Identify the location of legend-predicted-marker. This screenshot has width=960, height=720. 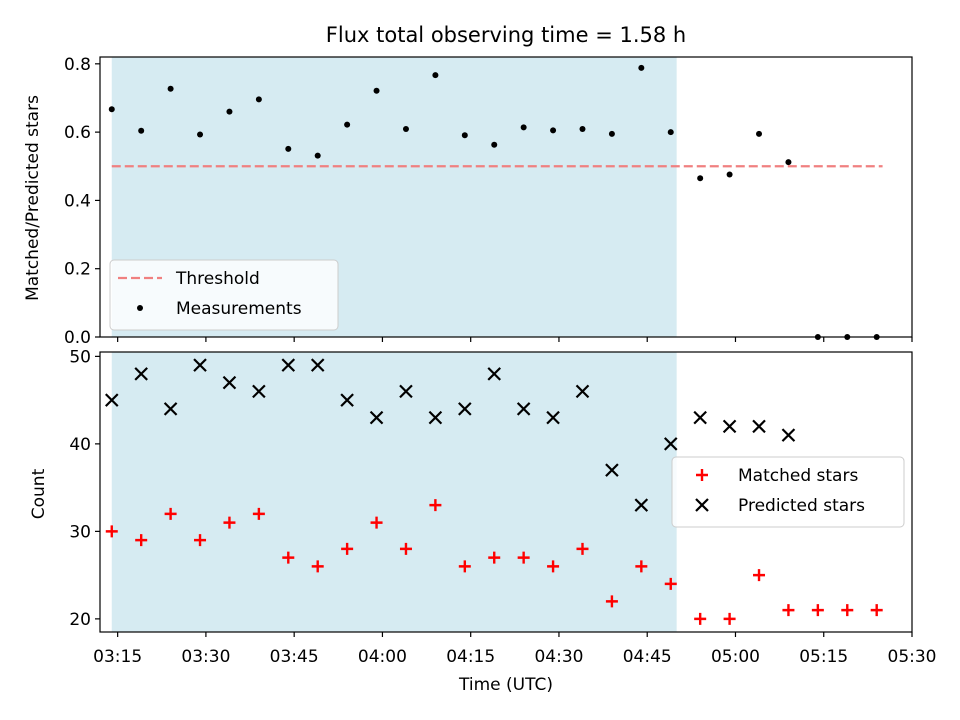
(702, 505).